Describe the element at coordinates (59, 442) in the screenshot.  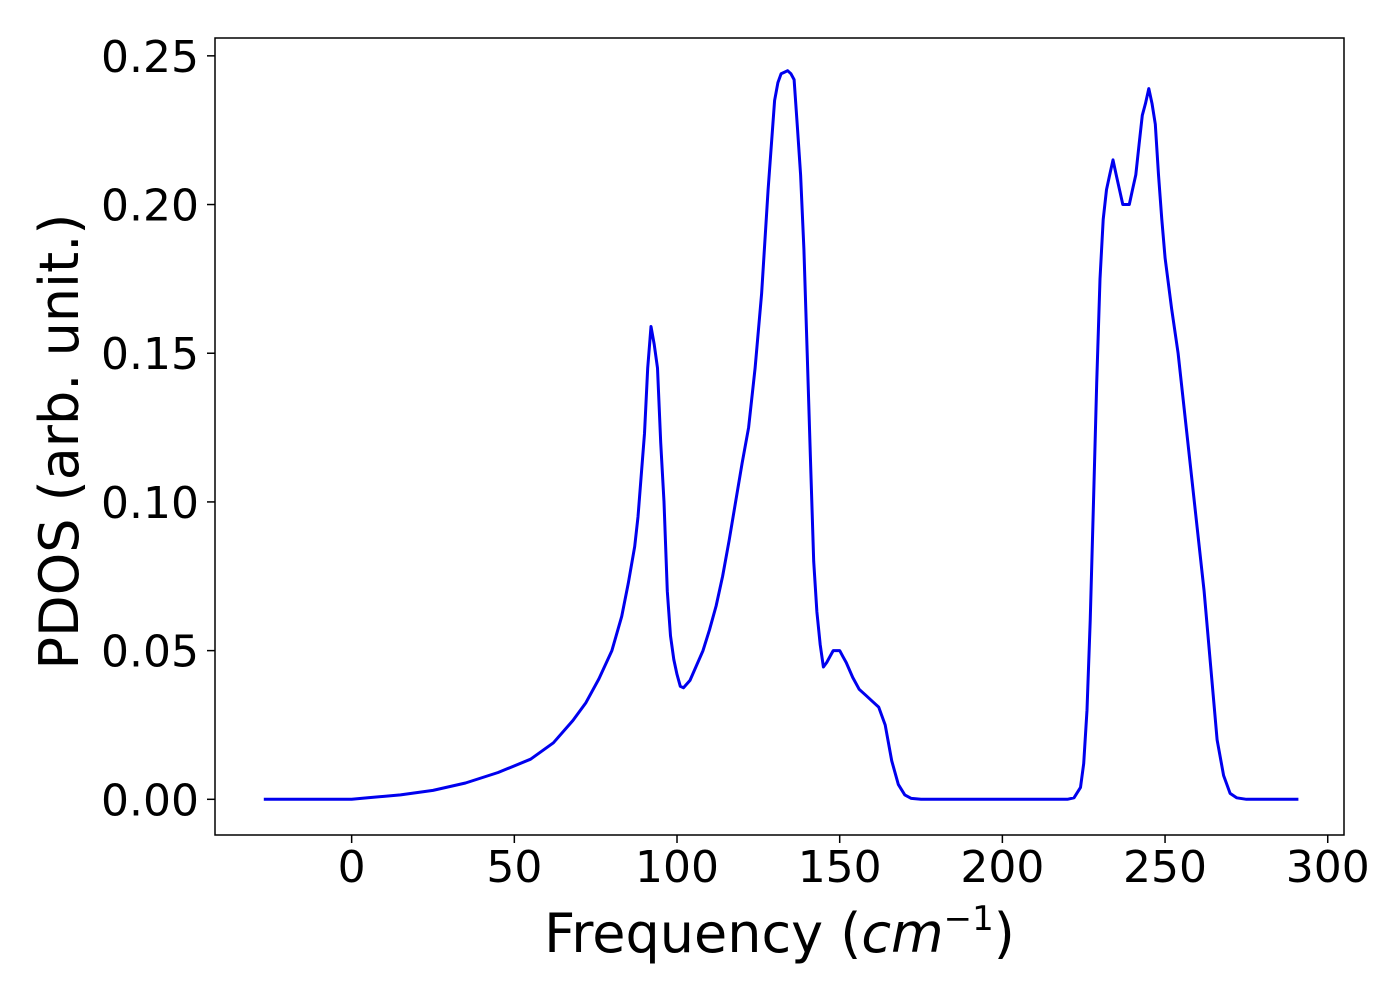
I see `y-axis-title: PDOS (arb. unit.)` at that location.